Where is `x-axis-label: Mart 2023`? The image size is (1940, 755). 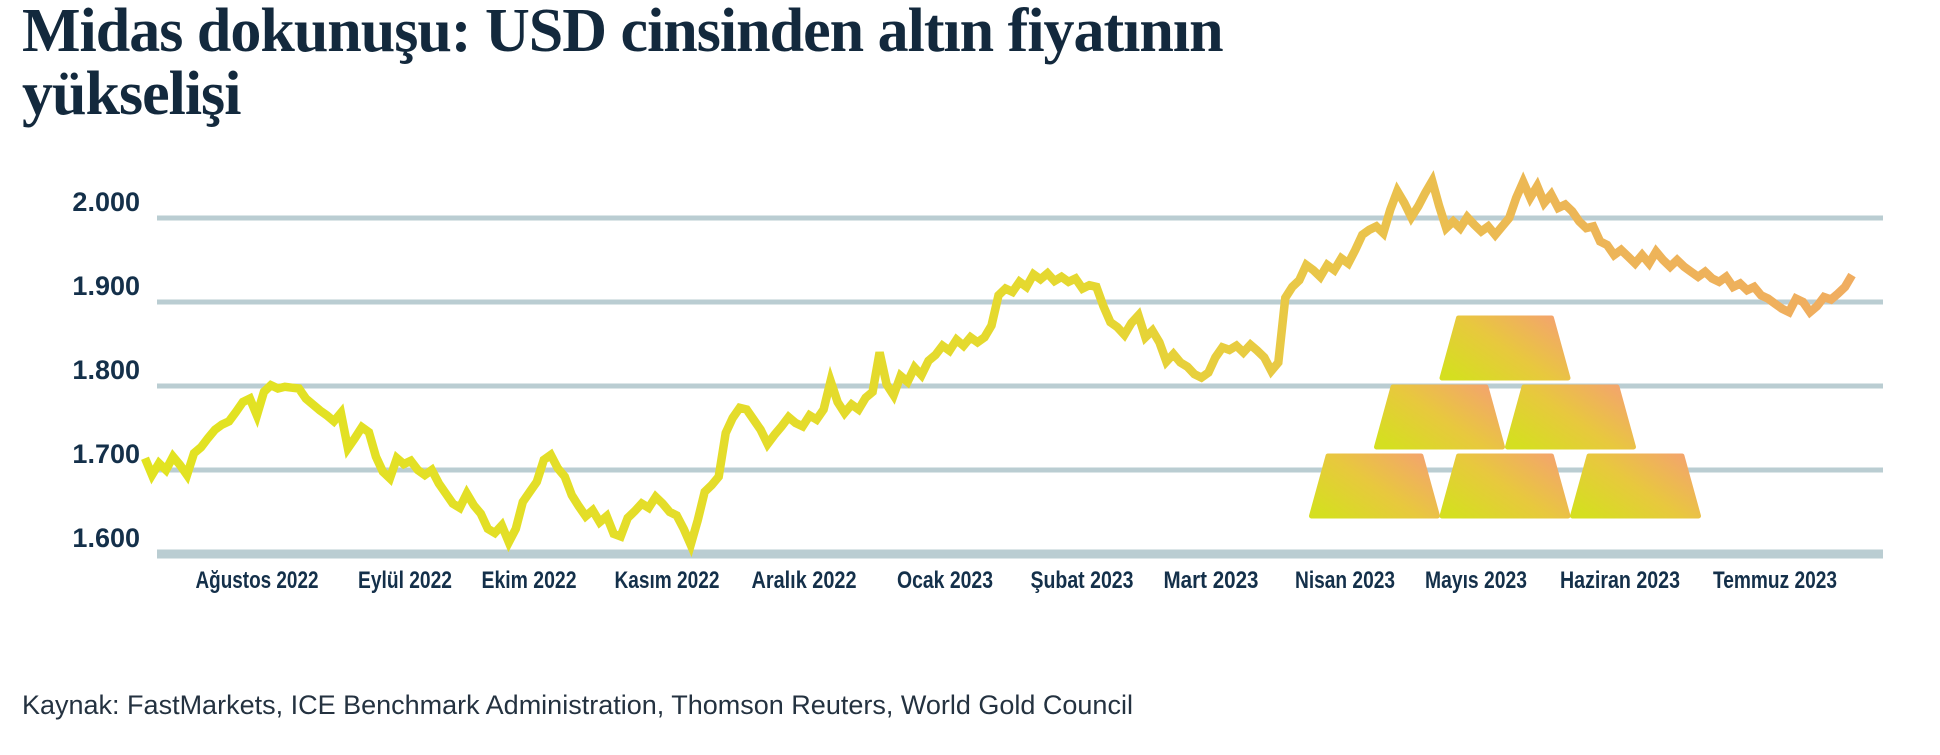
x-axis-label: Mart 2023 is located at coordinates (1211, 580).